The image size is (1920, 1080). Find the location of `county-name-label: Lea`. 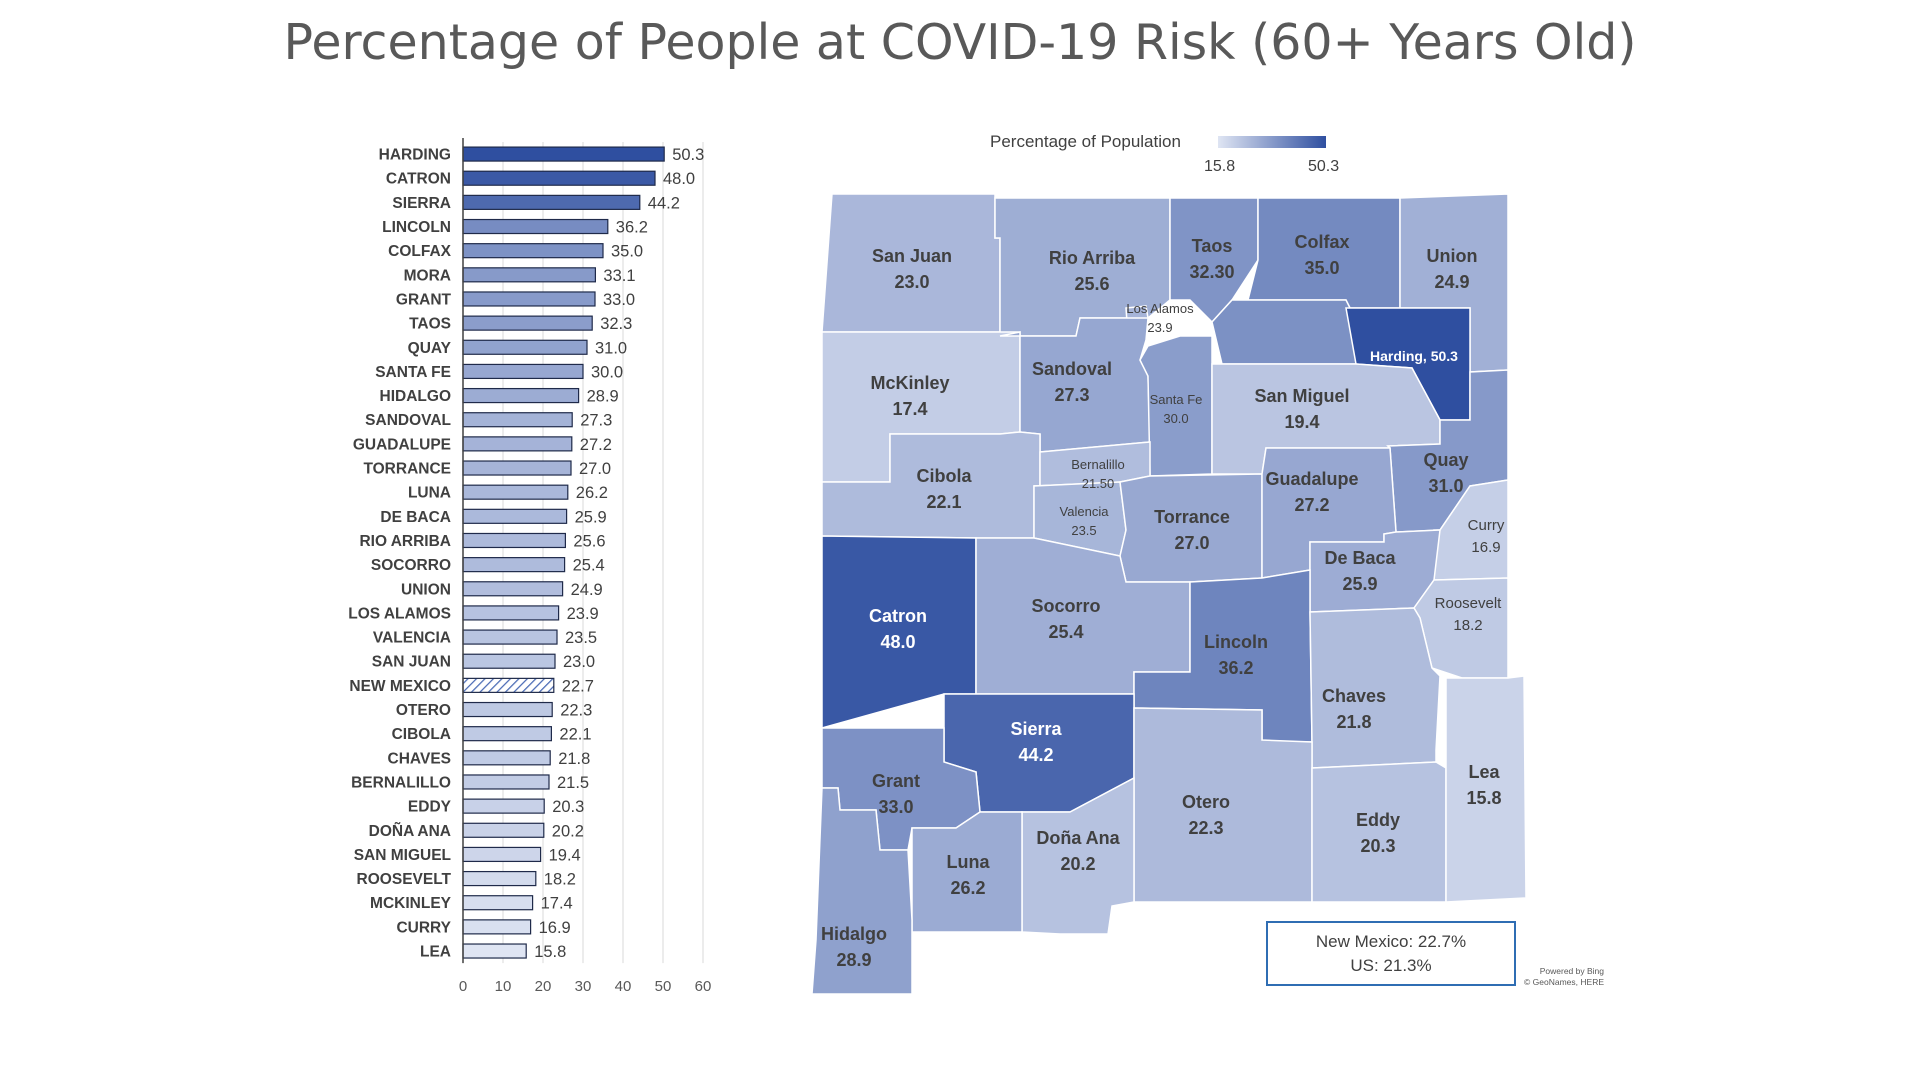

county-name-label: Lea is located at coordinates (1484, 772).